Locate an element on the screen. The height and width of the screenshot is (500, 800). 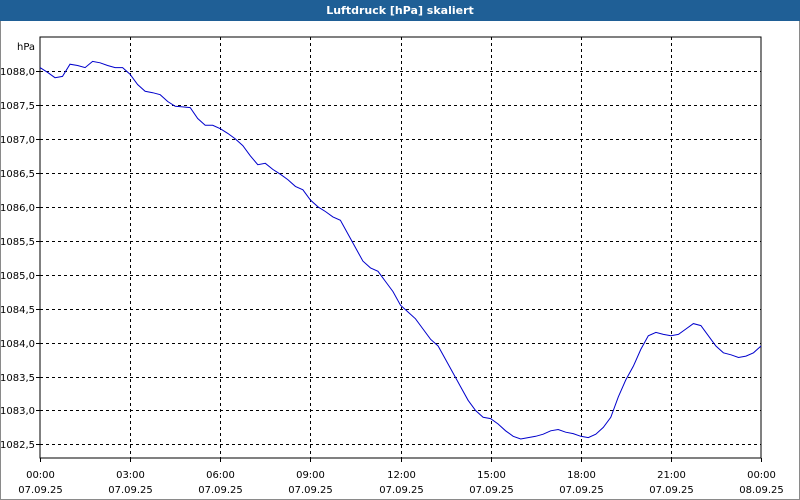
y-tick-label: 1082,5 is located at coordinates (17, 445).